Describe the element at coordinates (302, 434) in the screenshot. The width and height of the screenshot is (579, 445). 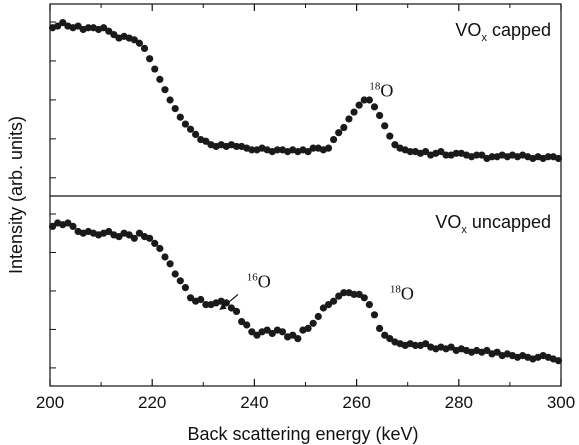
I see `x-axis-label: Back scattering energy (keV)` at that location.